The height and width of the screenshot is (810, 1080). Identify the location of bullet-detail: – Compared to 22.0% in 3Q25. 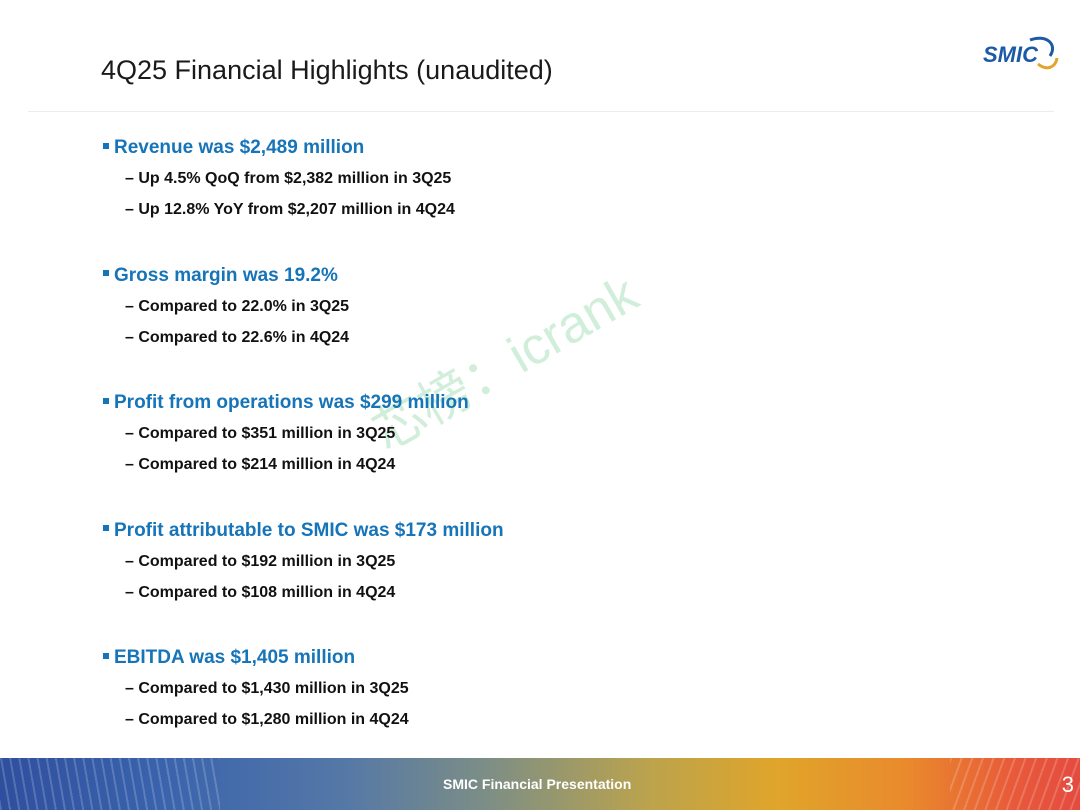
(237, 306).